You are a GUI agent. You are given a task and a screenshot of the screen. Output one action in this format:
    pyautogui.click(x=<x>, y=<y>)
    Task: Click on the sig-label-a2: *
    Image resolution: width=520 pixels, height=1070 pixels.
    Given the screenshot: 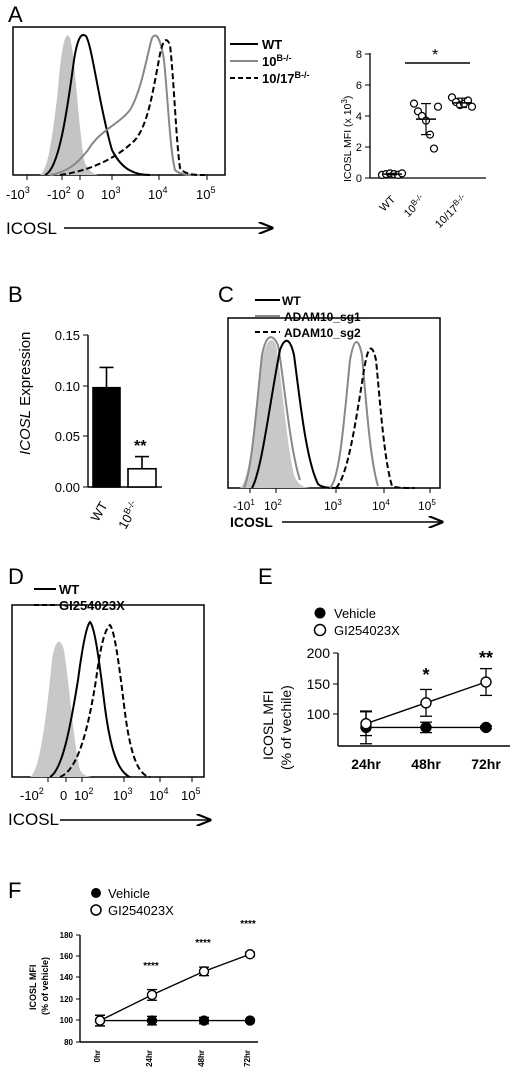 What is the action you would take?
    pyautogui.click(x=435, y=55)
    